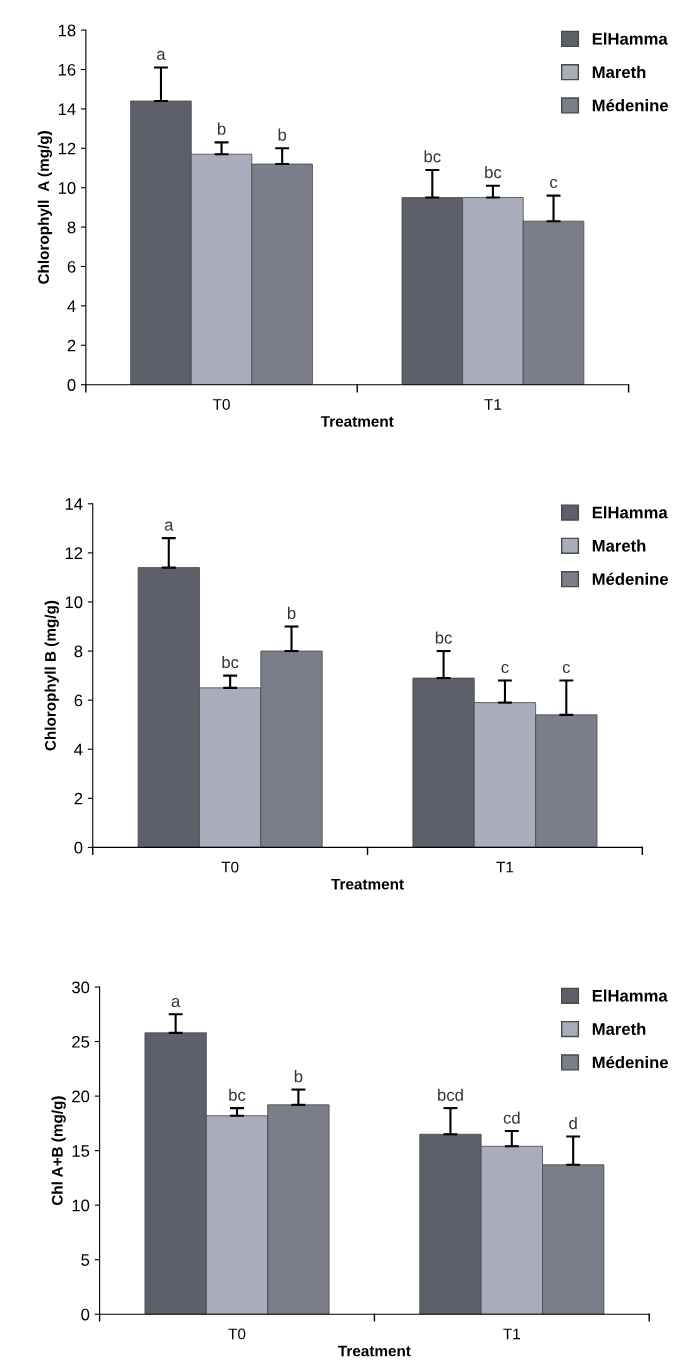 The image size is (687, 1369). Describe the element at coordinates (81, 1151) in the screenshot. I see `y-tick-label: 15` at that location.